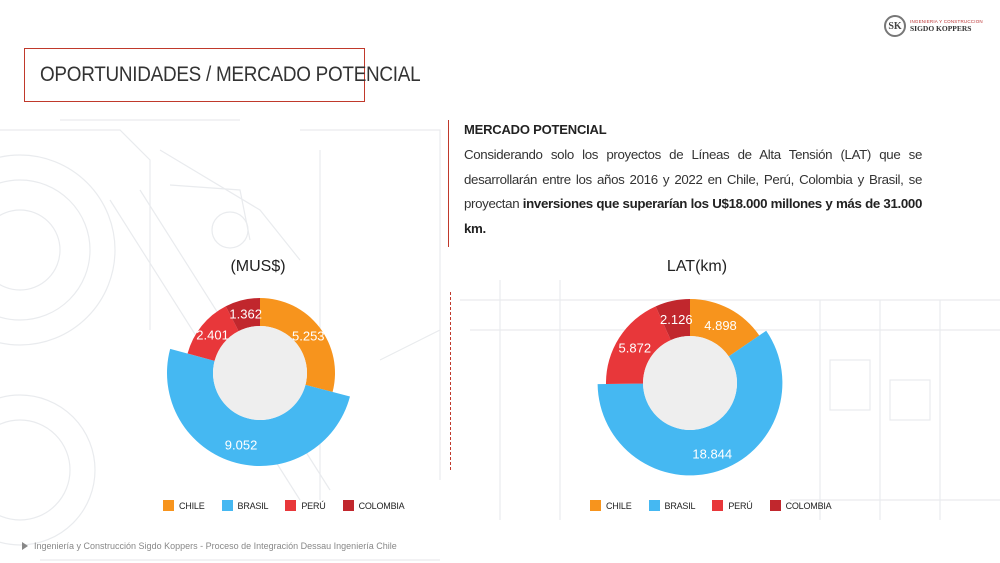 The width and height of the screenshot is (1000, 563). I want to click on slide-title-box: OPORTUNIDADES / MERCADO POTENCIAL, so click(222, 75).